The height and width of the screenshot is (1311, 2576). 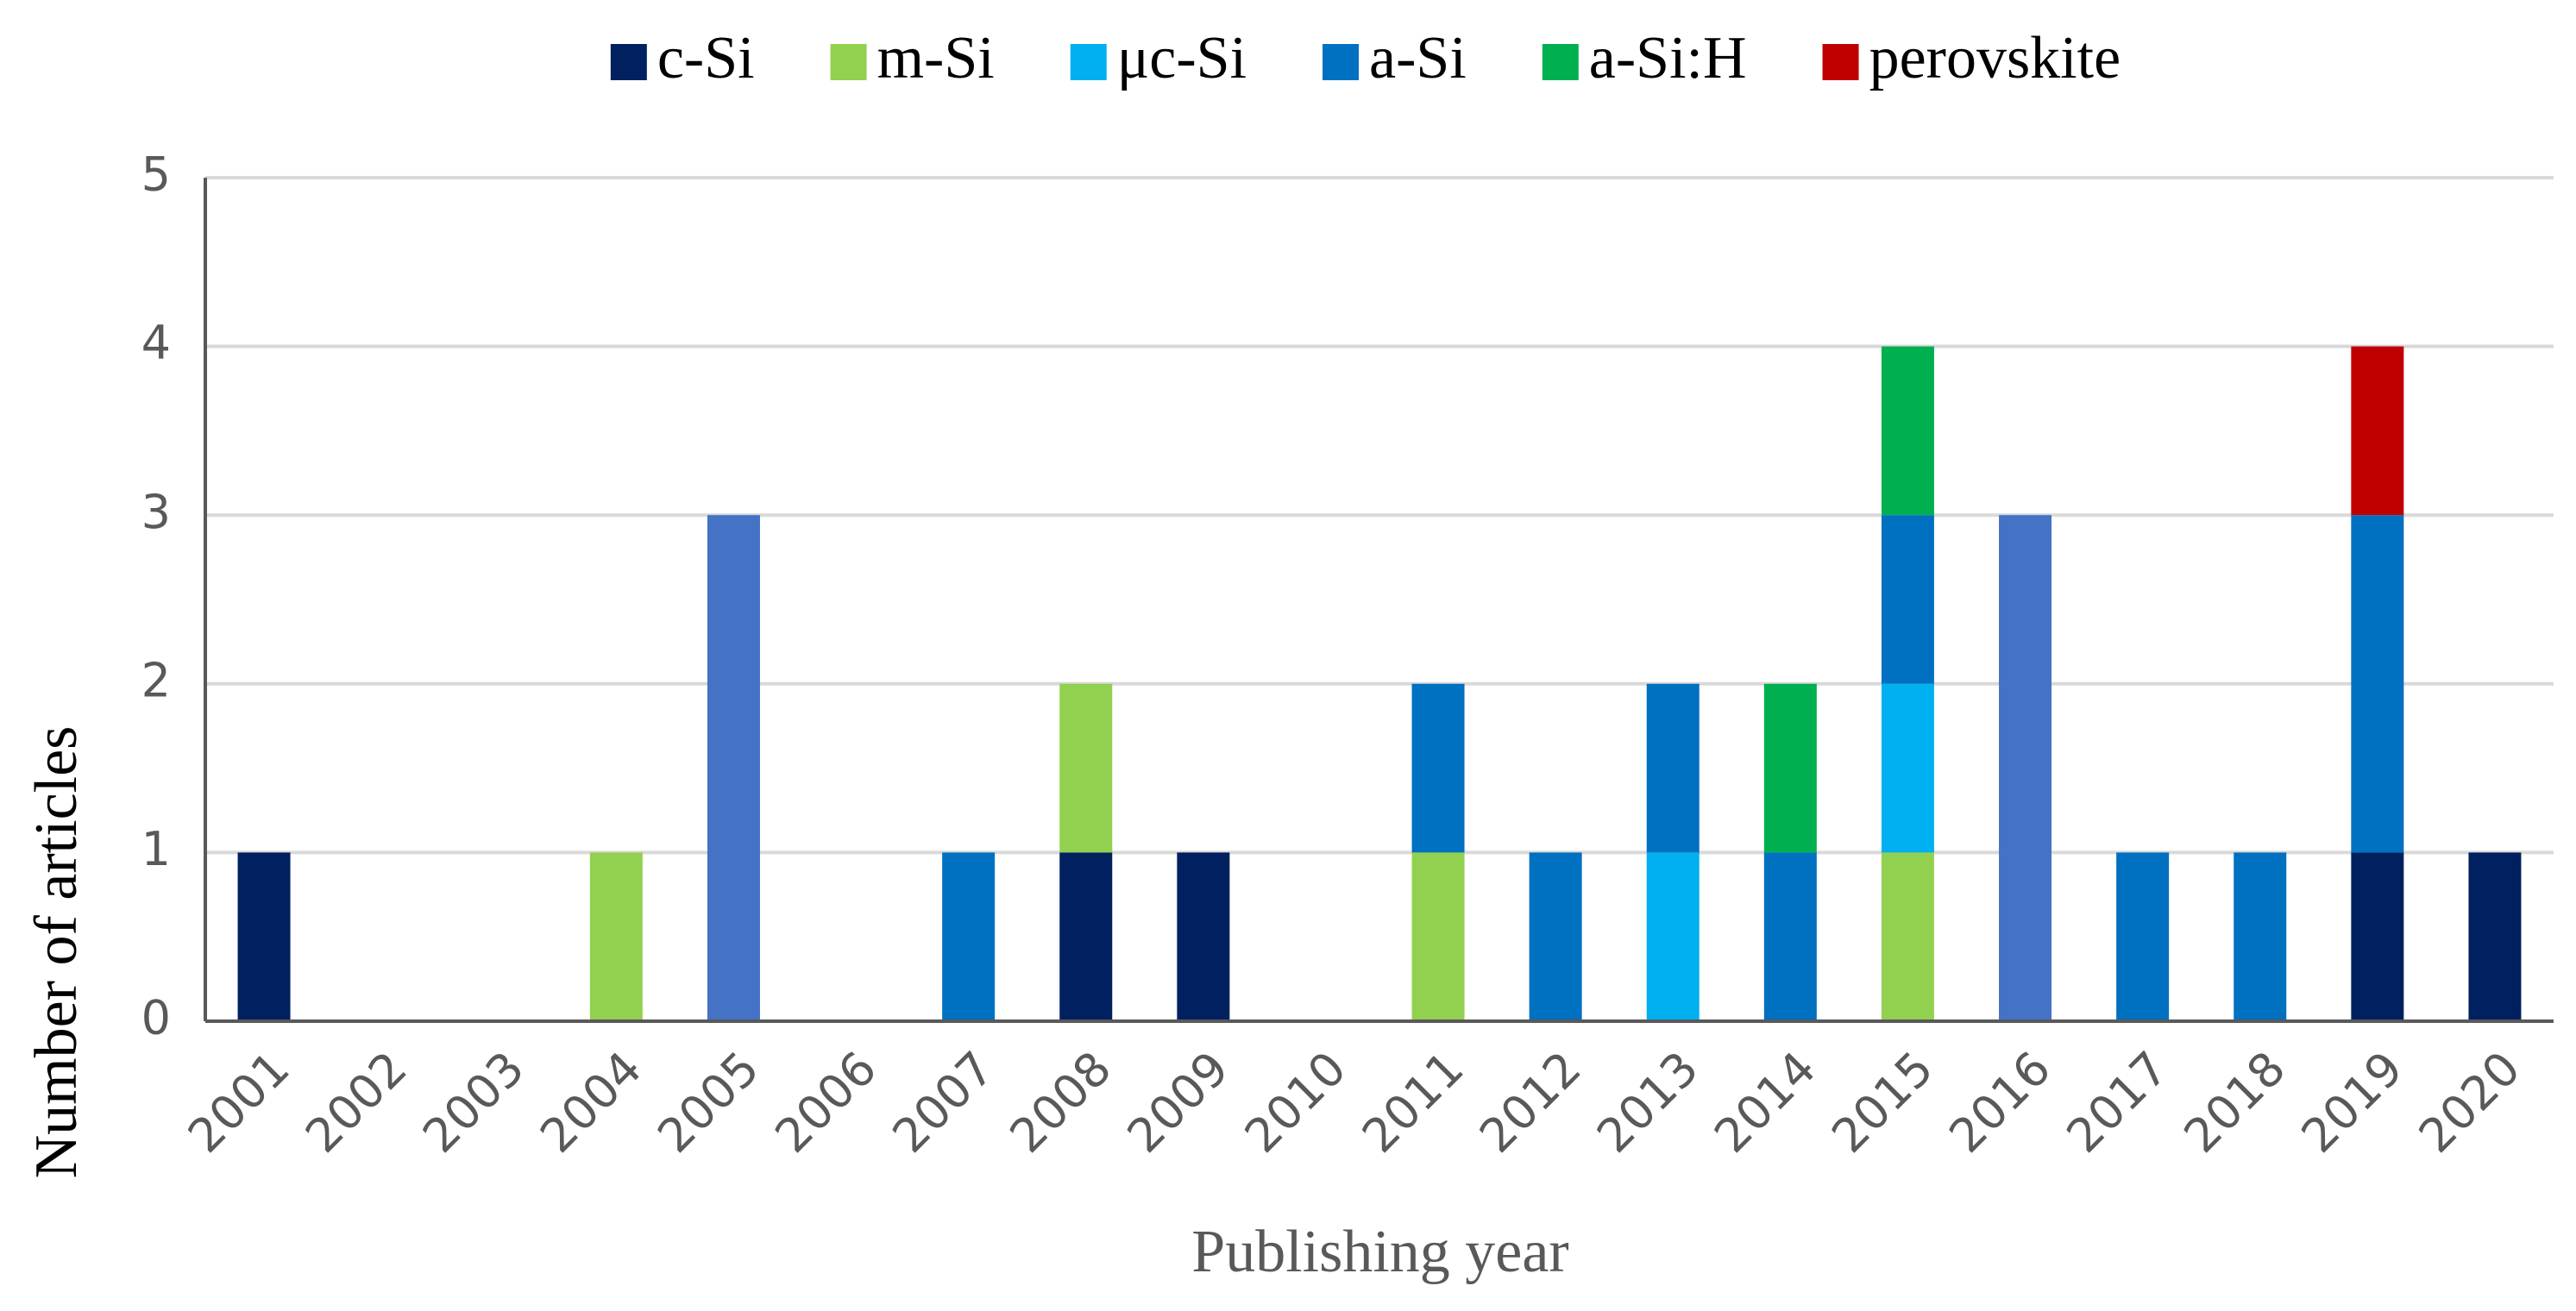 I want to click on x-tick-label: 2016, so click(x=1999, y=1103).